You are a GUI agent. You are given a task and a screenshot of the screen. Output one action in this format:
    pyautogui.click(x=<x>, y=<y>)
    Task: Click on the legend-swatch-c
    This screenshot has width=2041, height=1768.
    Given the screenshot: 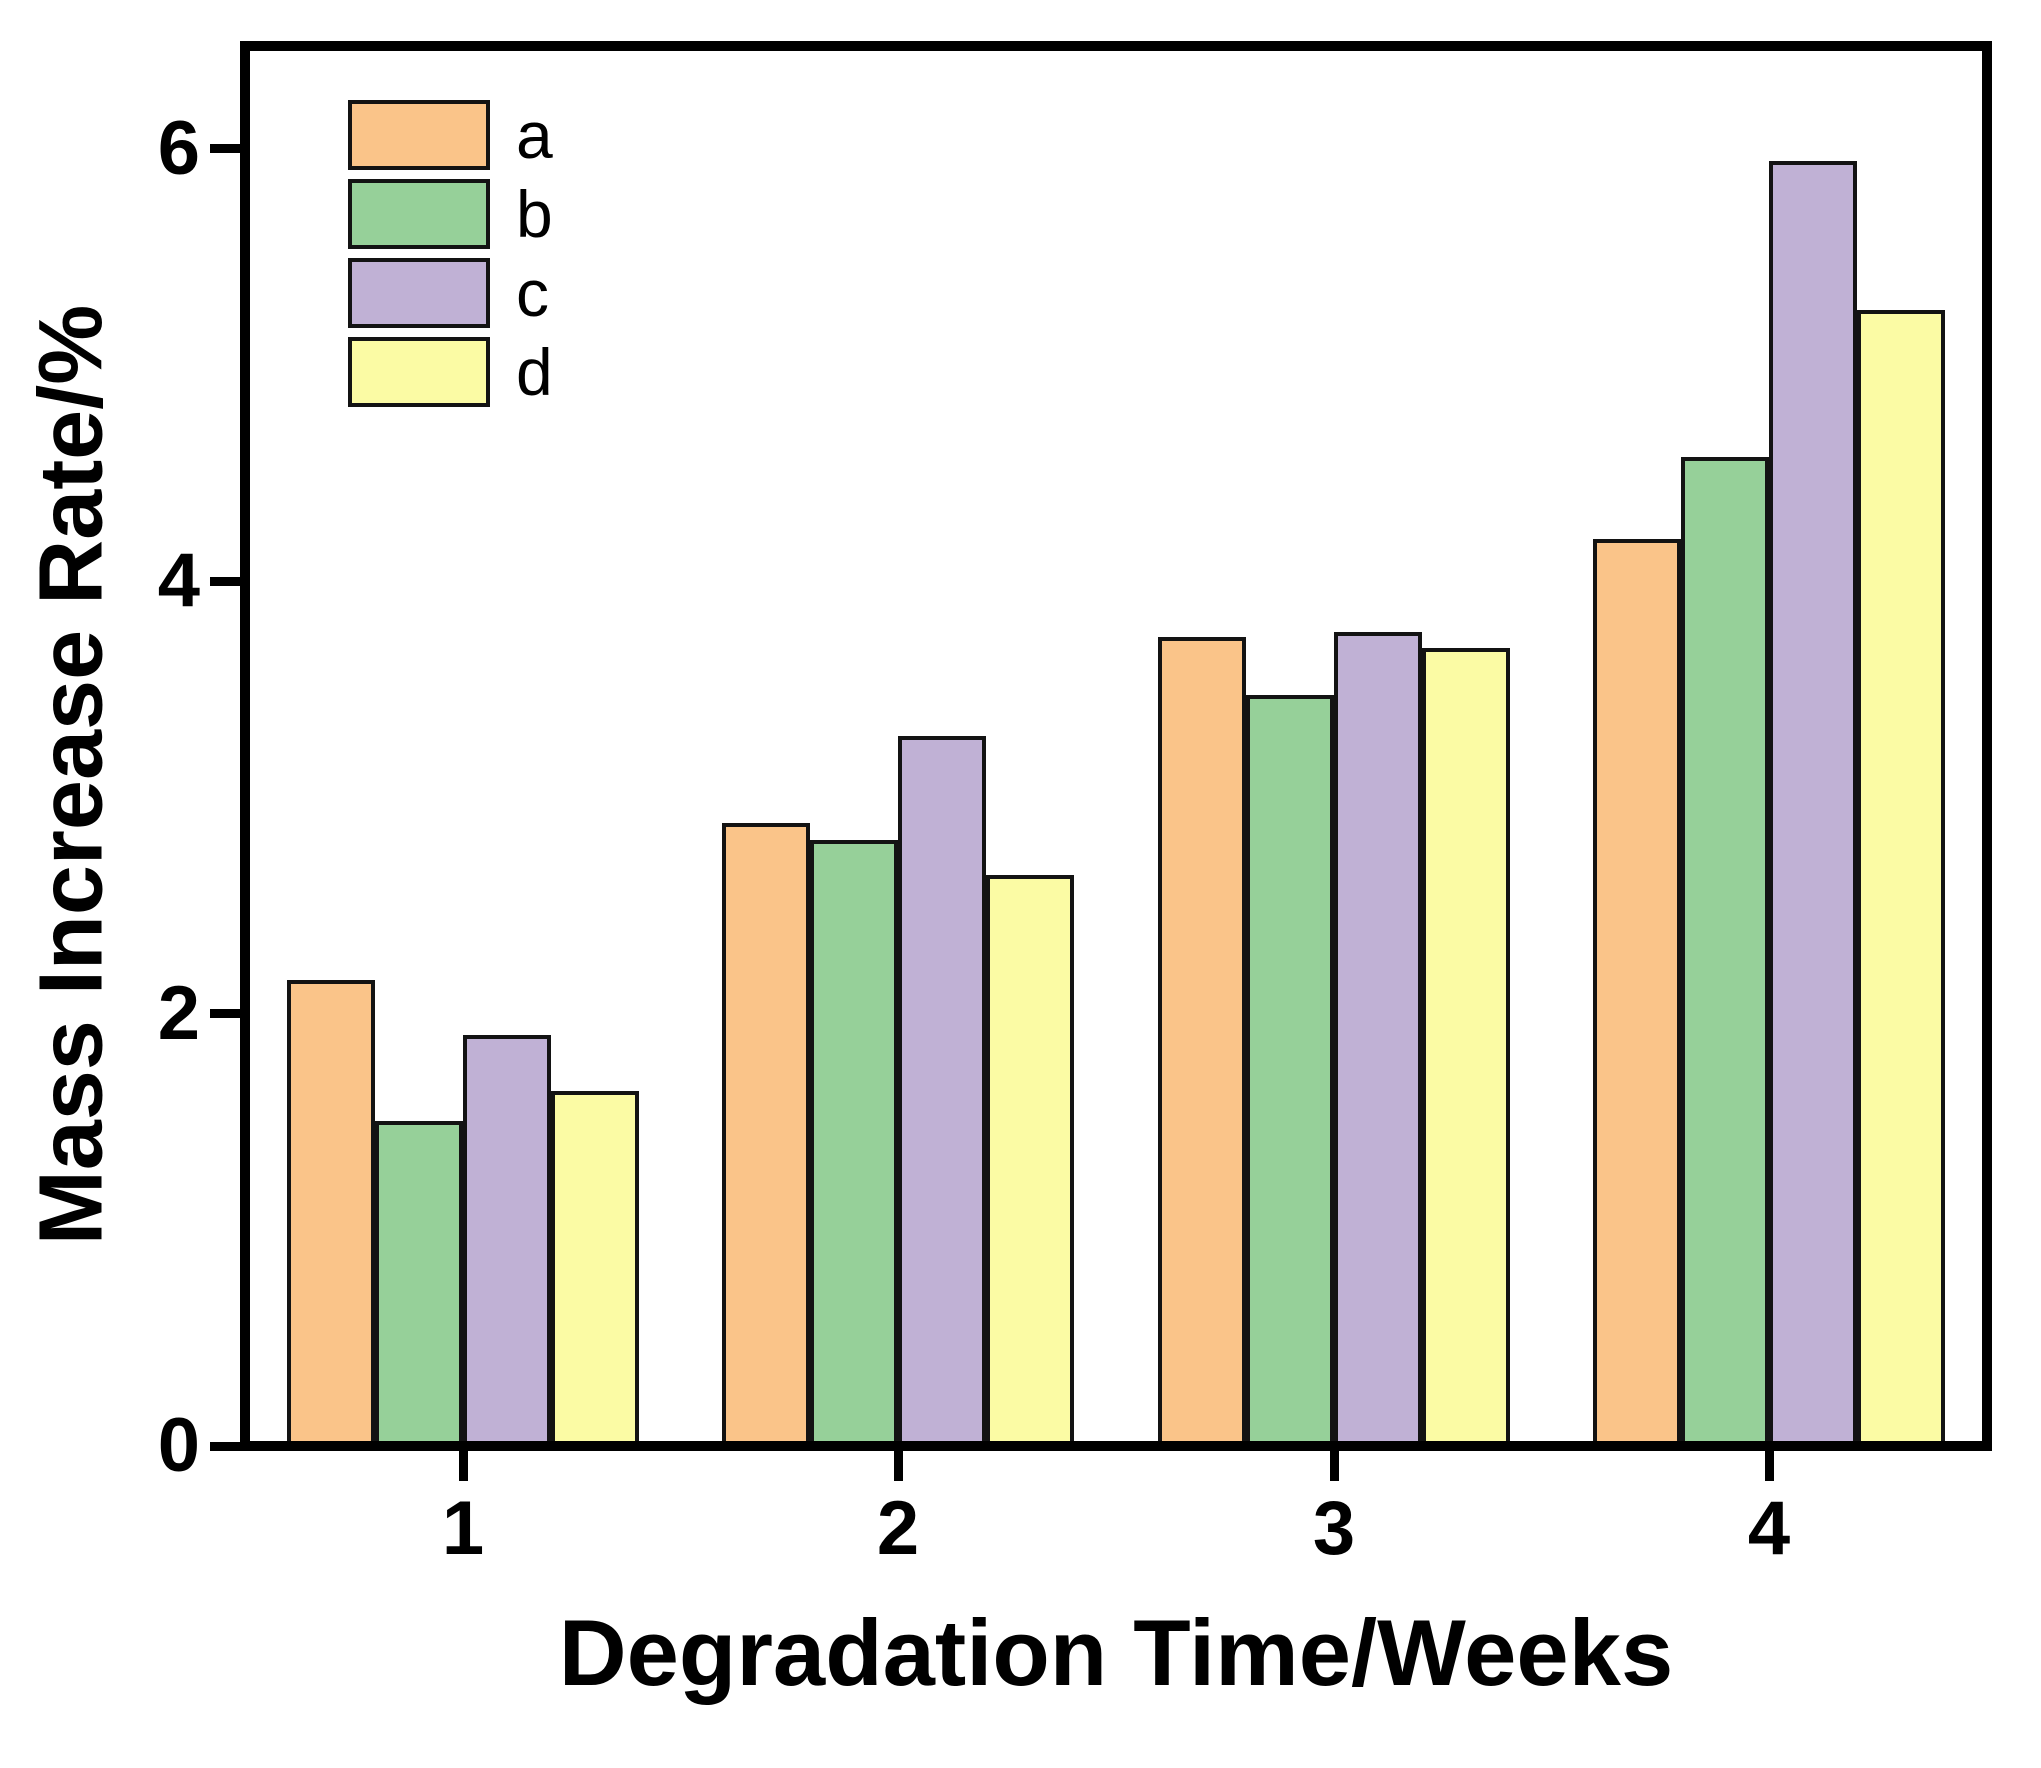 What is the action you would take?
    pyautogui.click(x=419, y=293)
    